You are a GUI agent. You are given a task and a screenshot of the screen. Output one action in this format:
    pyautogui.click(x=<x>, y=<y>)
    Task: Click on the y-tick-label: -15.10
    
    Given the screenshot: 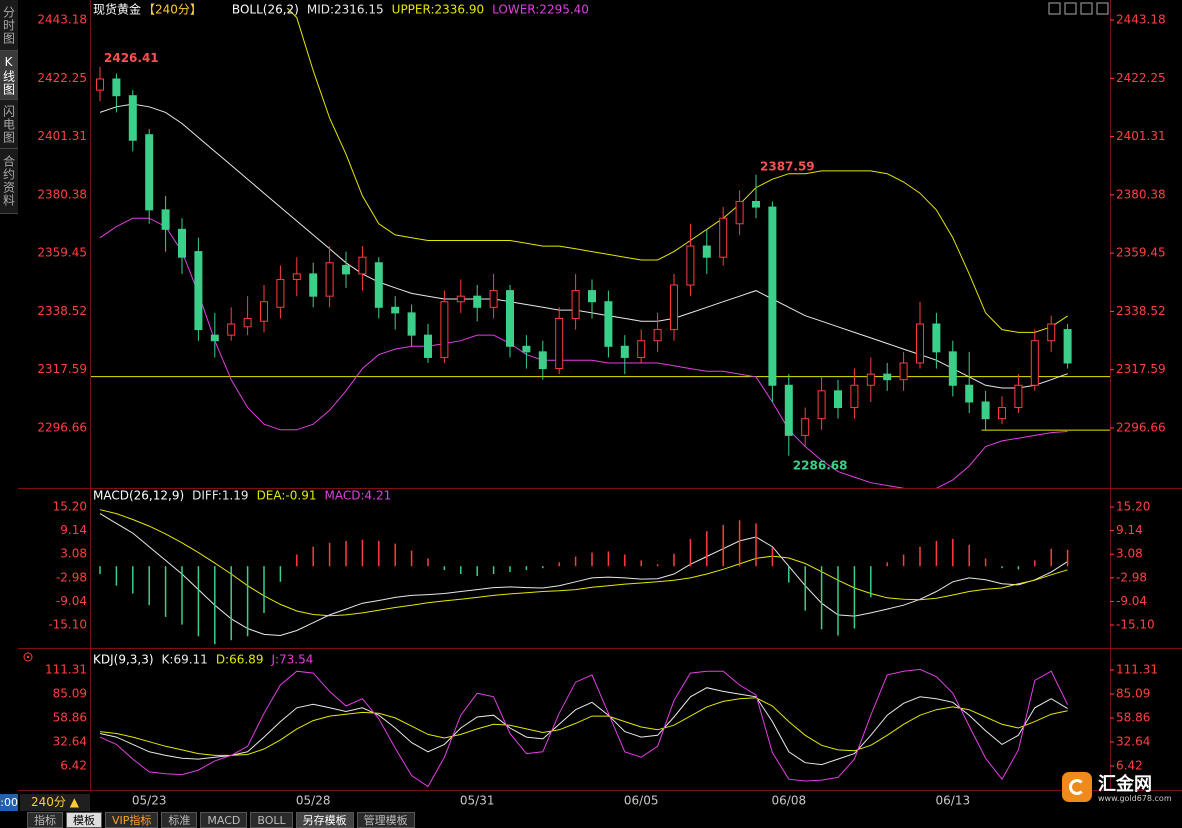 What is the action you would take?
    pyautogui.click(x=67, y=625)
    